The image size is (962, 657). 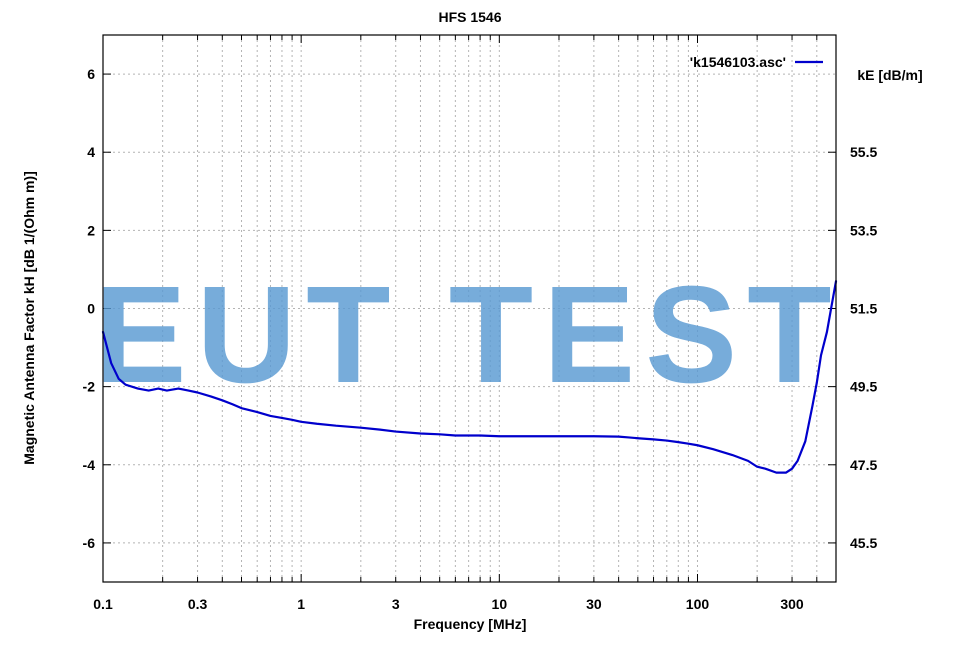 I want to click on x-tick-label: 1, so click(x=301, y=604).